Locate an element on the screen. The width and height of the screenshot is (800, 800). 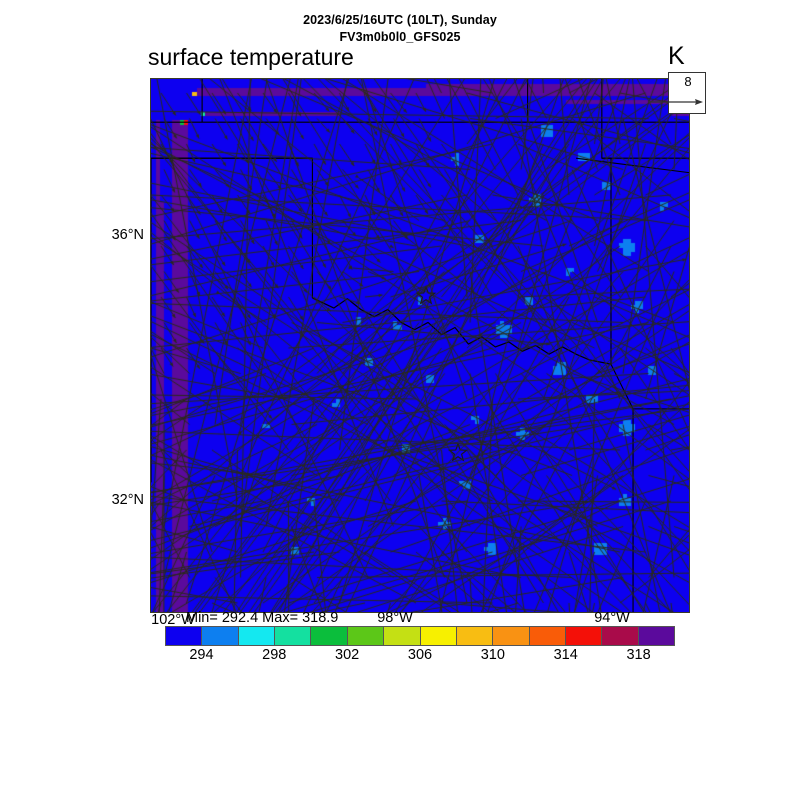
colorbar-tick-label: 306 is located at coordinates (420, 655).